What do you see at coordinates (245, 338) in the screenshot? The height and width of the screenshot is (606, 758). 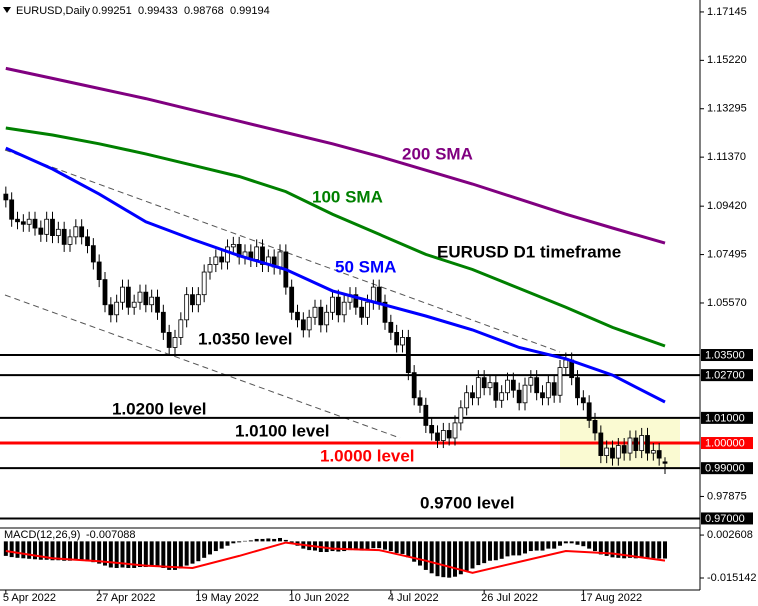 I see `annotation: 1.0350 level` at bounding box center [245, 338].